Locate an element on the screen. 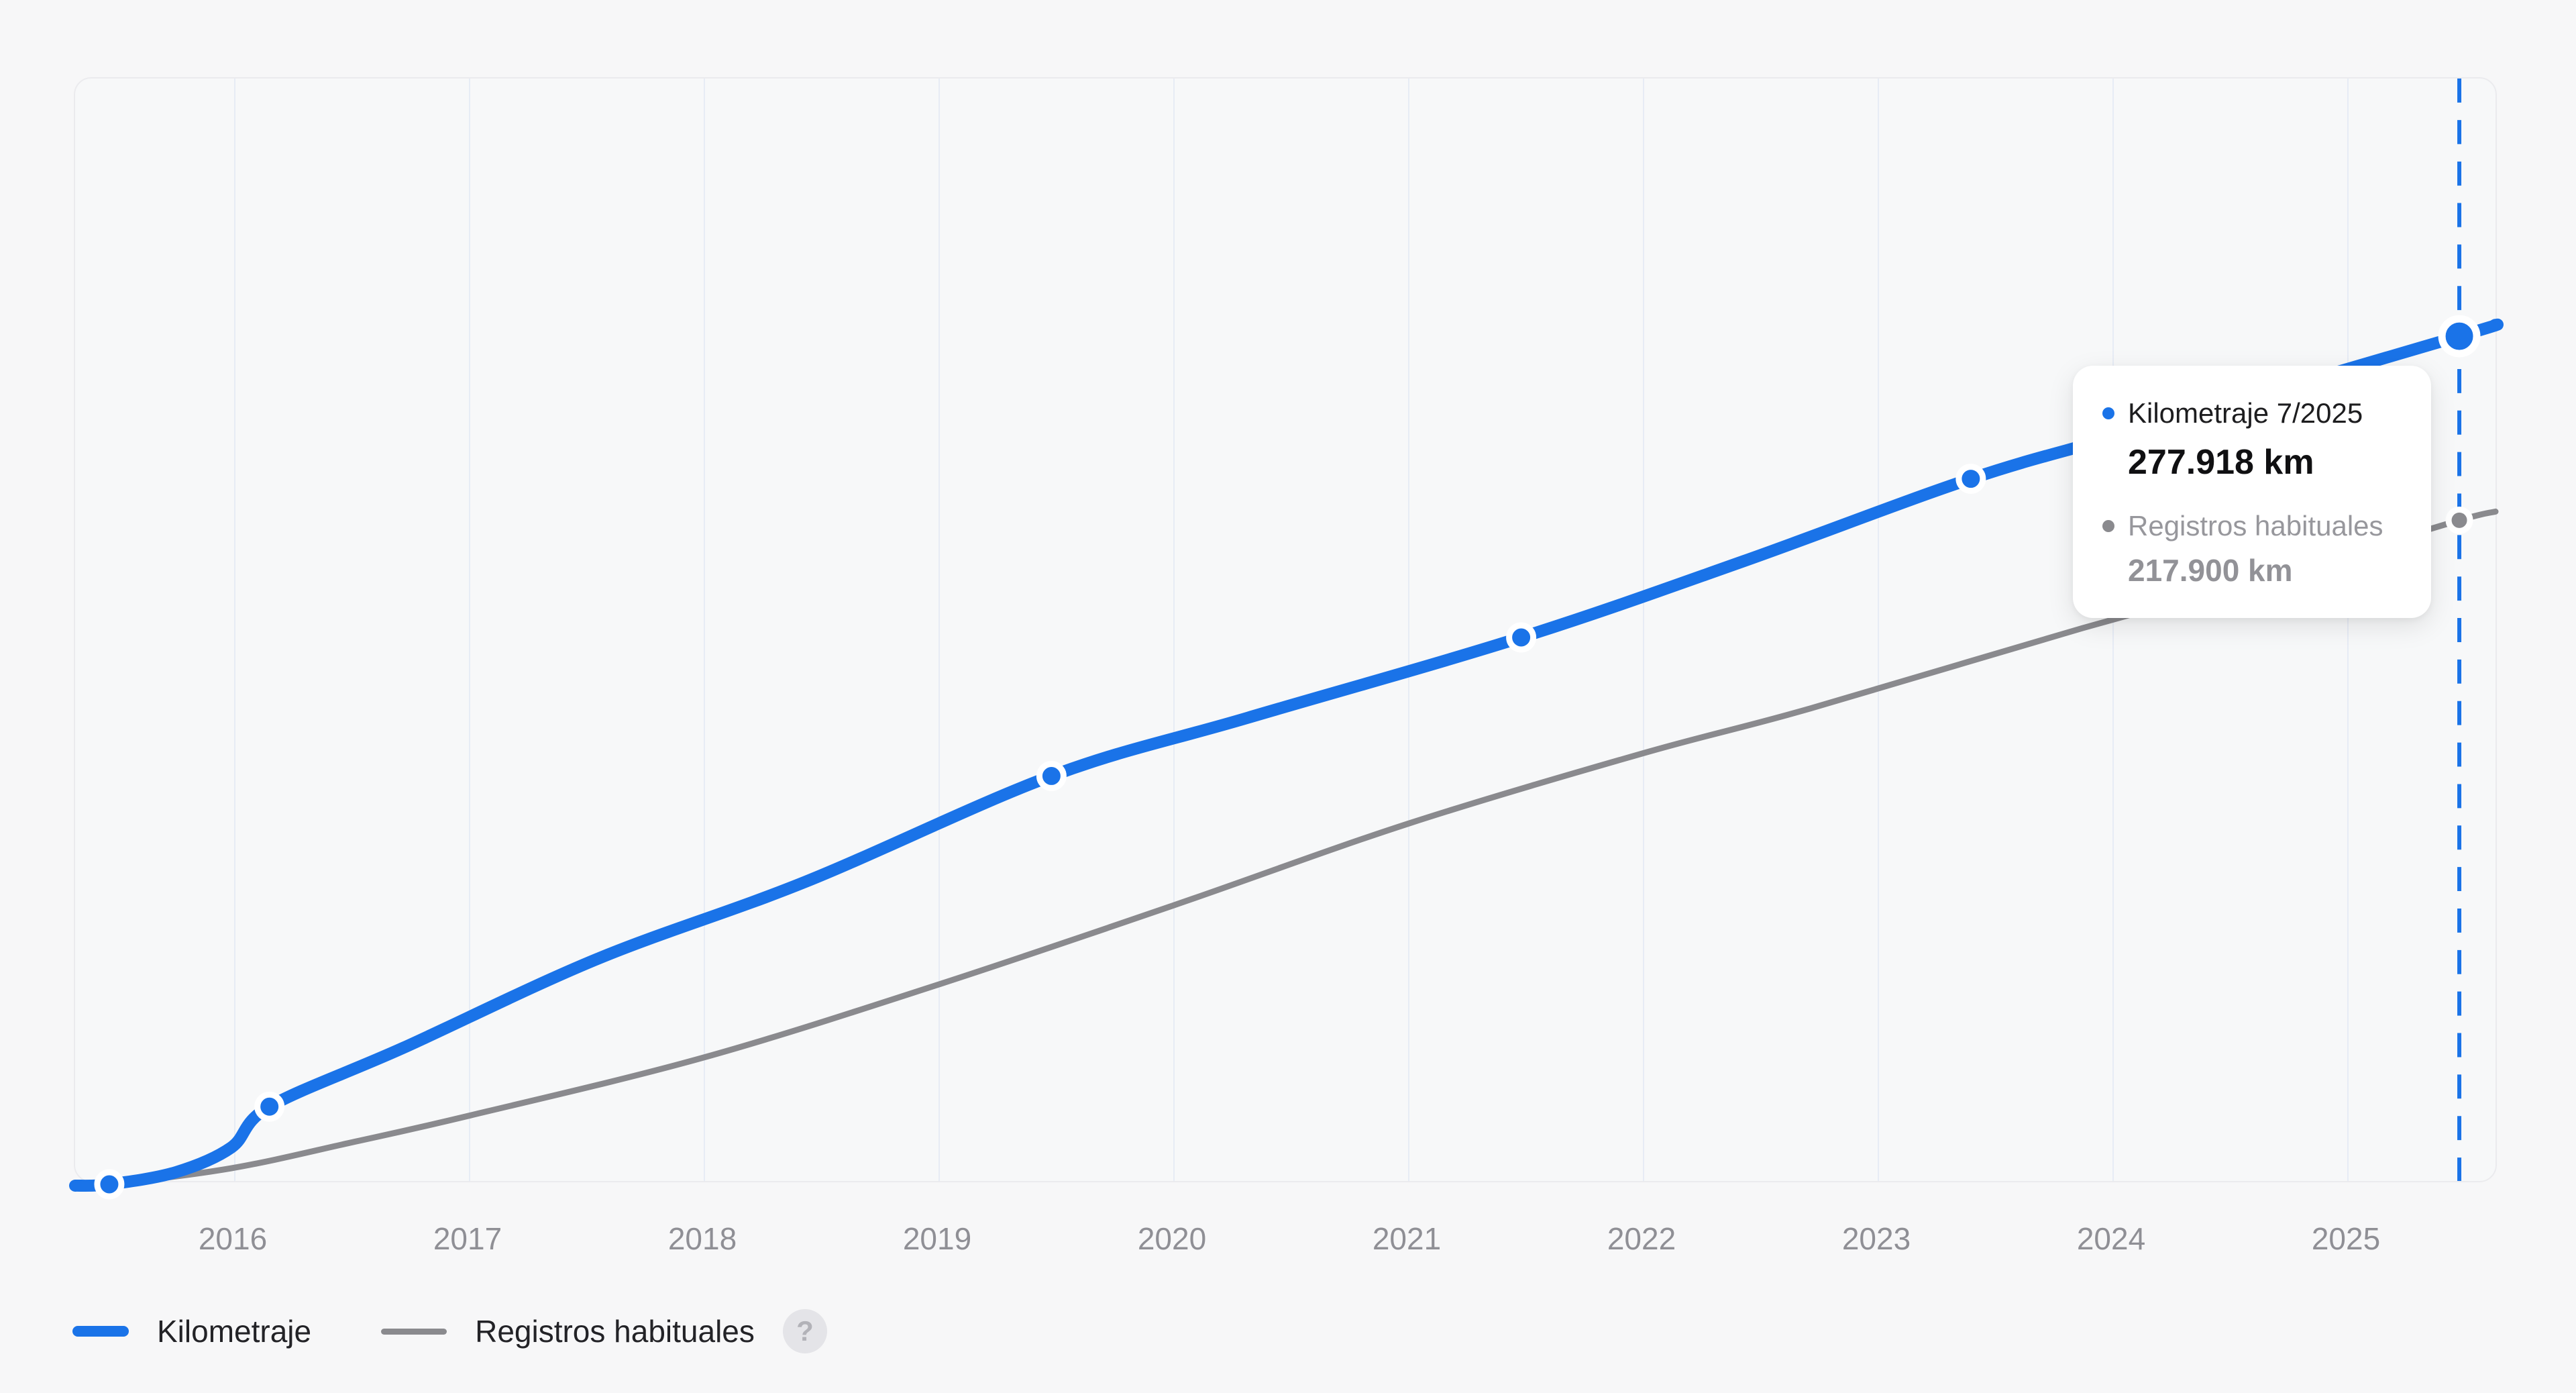 The image size is (2576, 1393). legend: Kilometraje Registros habituales ? is located at coordinates (449, 1331).